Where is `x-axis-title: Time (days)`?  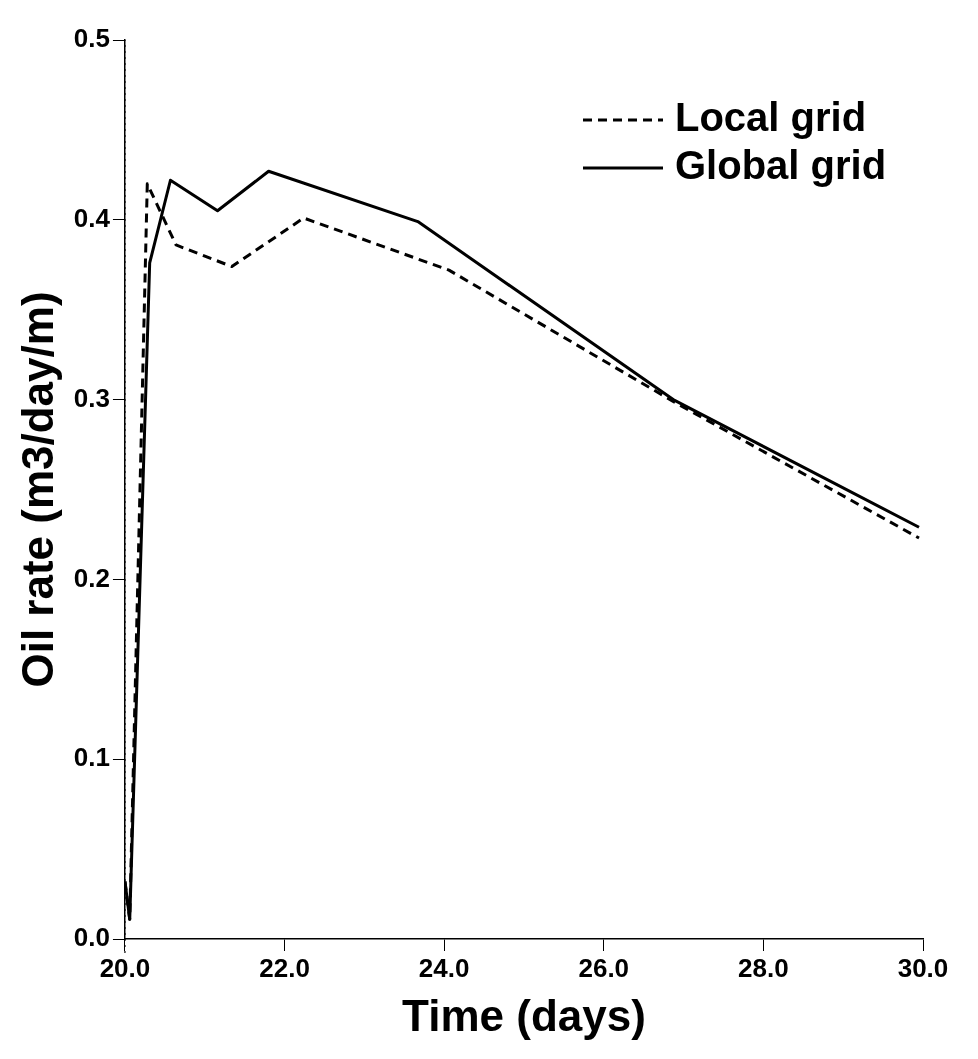
x-axis-title: Time (days) is located at coordinates (524, 1015).